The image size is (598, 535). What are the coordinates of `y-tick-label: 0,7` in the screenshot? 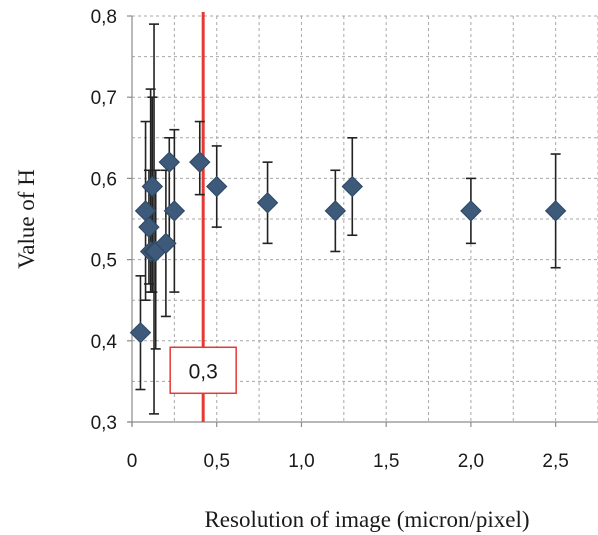 It's located at (104, 98).